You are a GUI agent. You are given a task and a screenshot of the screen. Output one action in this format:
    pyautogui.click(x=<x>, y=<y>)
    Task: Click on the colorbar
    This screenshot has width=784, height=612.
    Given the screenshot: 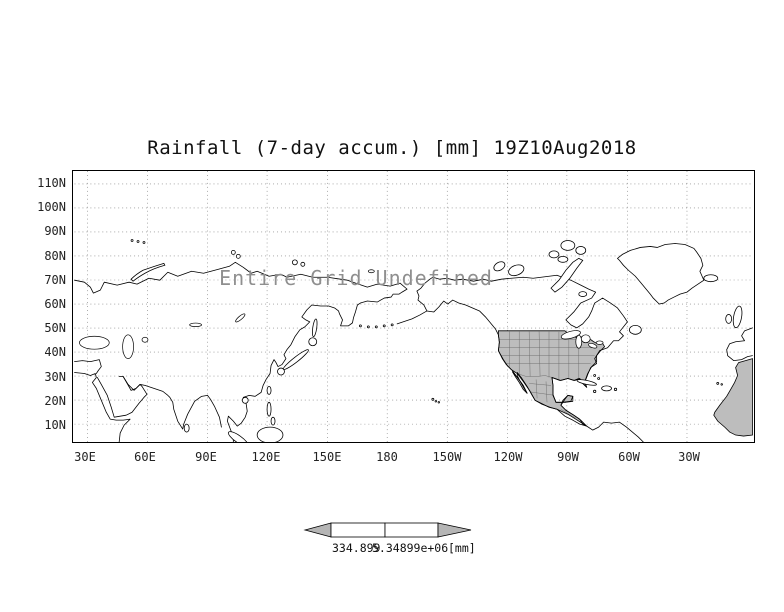 What is the action you would take?
    pyautogui.click(x=387, y=530)
    